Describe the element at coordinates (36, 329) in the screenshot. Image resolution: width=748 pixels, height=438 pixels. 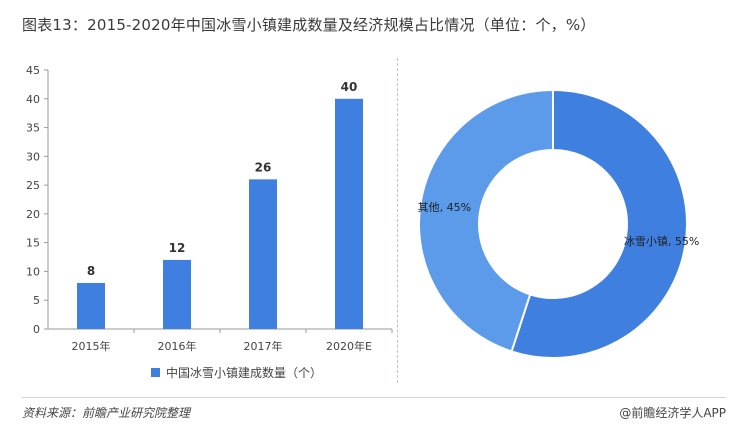
I see `y-tick-label: 0` at that location.